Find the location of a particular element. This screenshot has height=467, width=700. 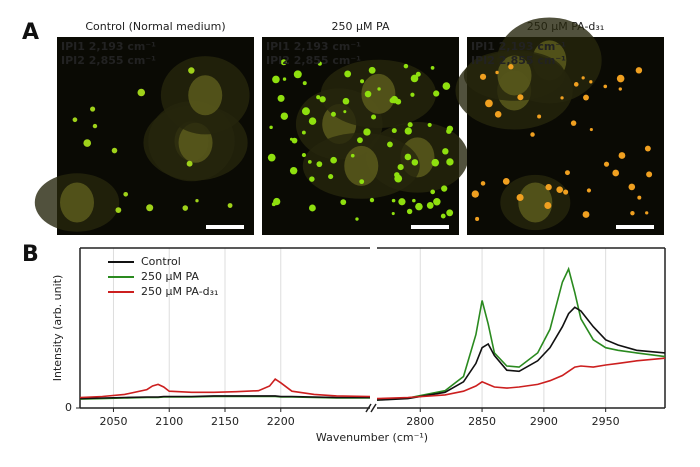

channel-label: IPI1 2,193 cm⁻¹ is located at coordinates (108, 46).